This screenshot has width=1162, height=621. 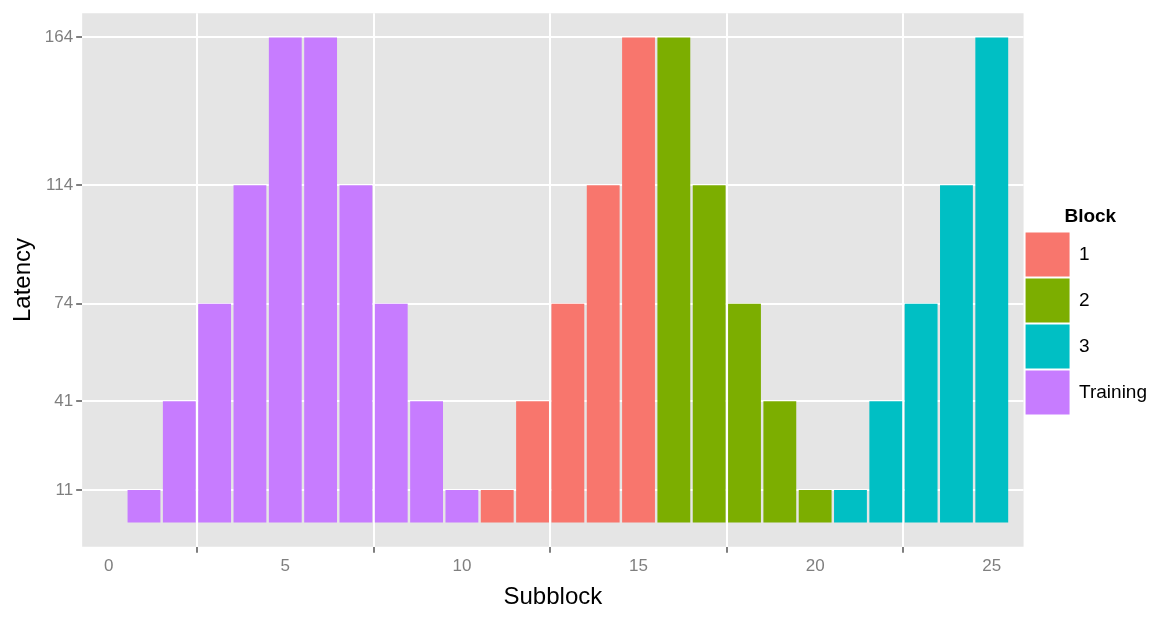 I want to click on y-axis-title: Latency, so click(x=22, y=280).